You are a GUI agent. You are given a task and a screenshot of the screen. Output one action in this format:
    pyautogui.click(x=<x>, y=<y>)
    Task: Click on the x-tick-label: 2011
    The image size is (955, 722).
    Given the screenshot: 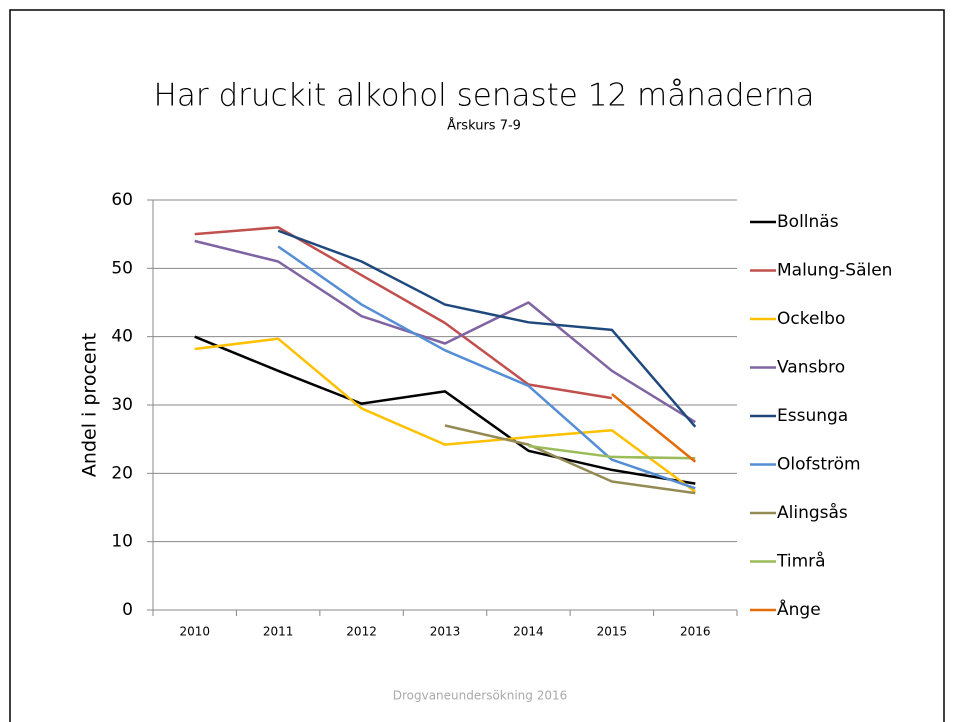 What is the action you would take?
    pyautogui.click(x=278, y=632)
    